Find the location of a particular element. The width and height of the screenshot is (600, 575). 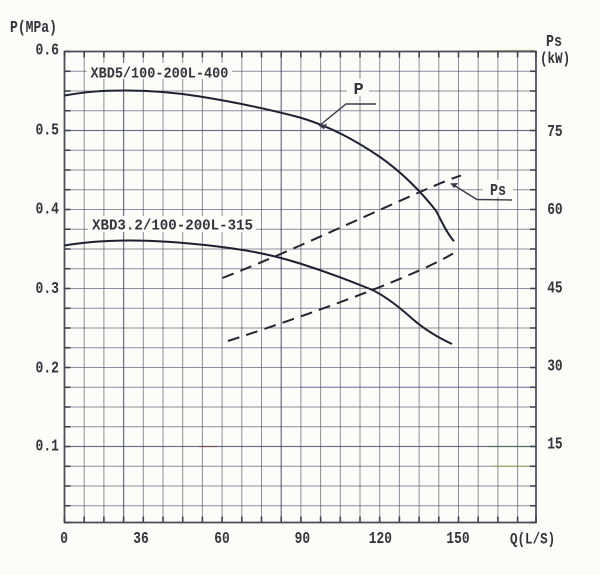

svg-text: 15 is located at coordinates (555, 445).